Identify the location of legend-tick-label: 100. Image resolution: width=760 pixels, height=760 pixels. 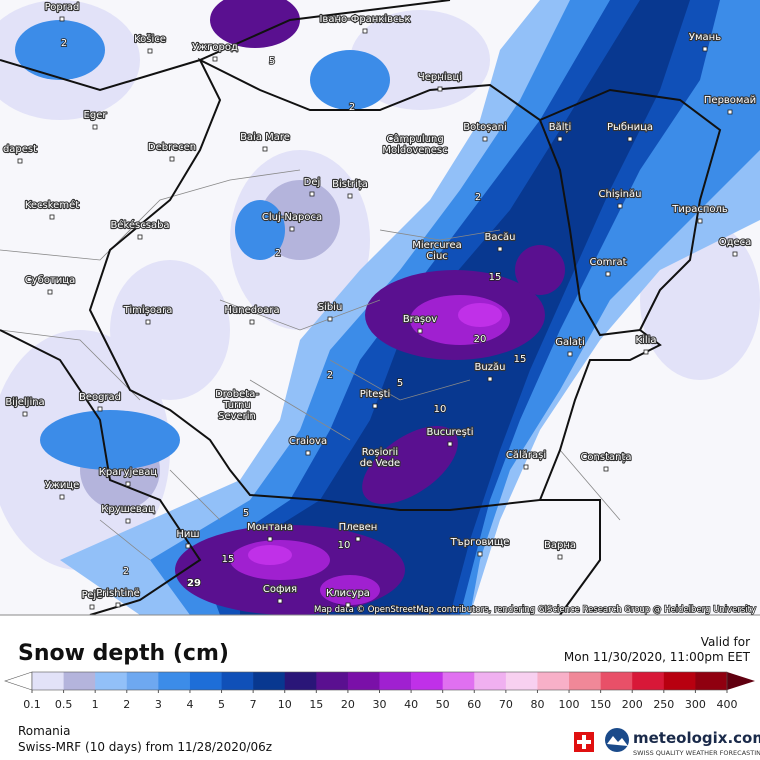
(569, 704).